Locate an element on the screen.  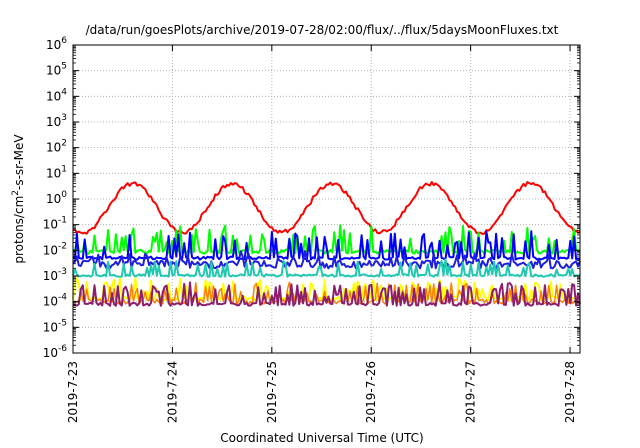
y-tick-exponent: 6 is located at coordinates (64, 41).